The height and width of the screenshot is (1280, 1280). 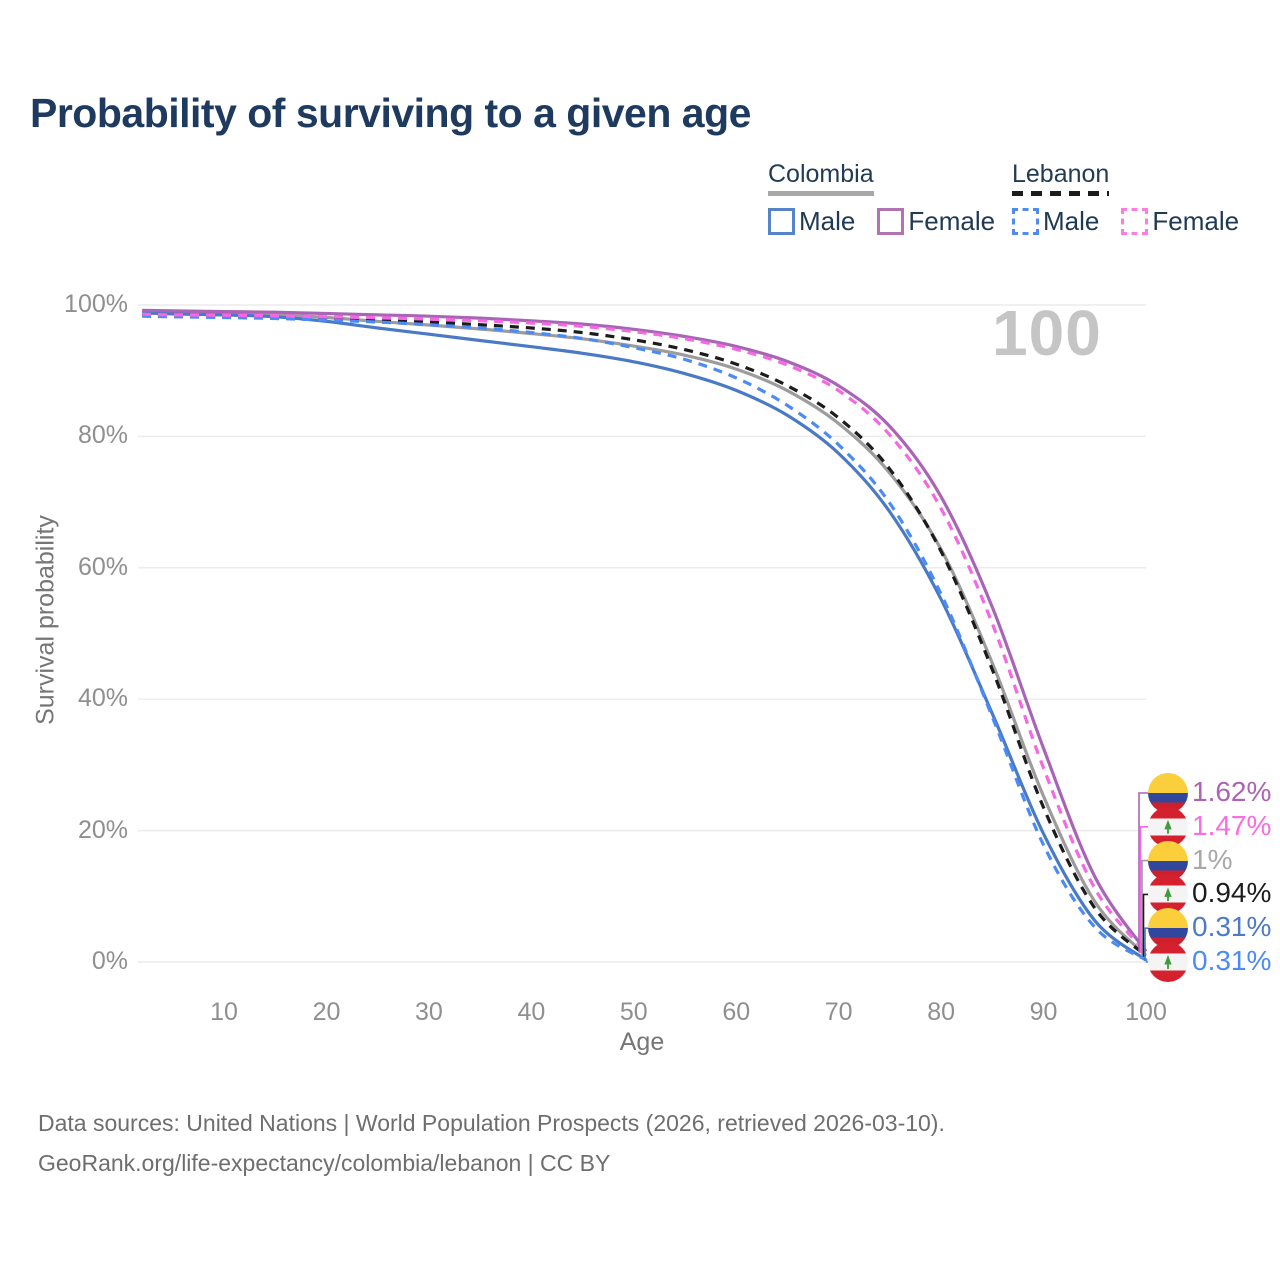 I want to click on legend-swatch-colombia-female, so click(x=891, y=221).